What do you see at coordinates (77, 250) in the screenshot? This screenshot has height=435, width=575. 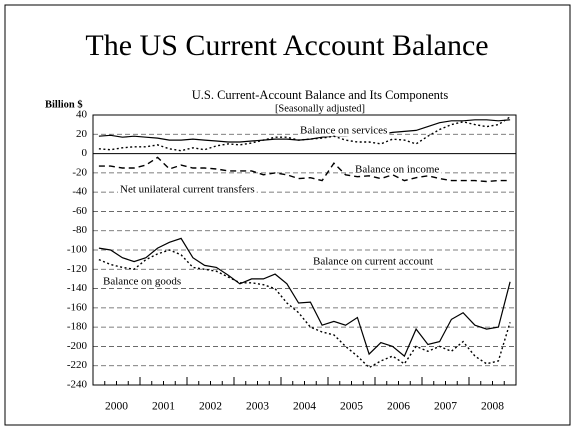 I see `y-tick-label: -100` at bounding box center [77, 250].